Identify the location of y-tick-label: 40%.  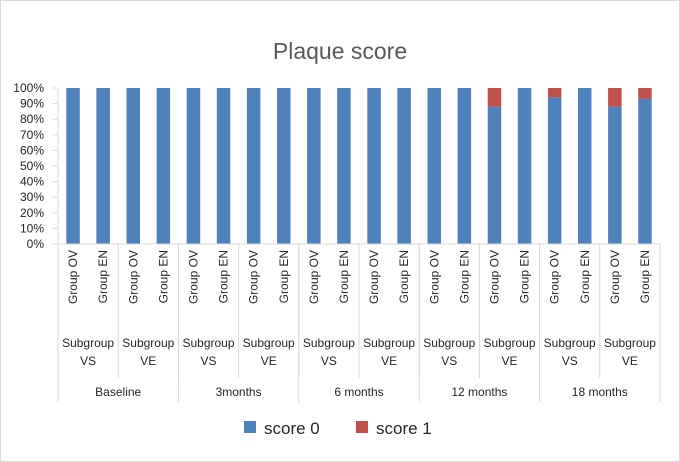
(32, 182).